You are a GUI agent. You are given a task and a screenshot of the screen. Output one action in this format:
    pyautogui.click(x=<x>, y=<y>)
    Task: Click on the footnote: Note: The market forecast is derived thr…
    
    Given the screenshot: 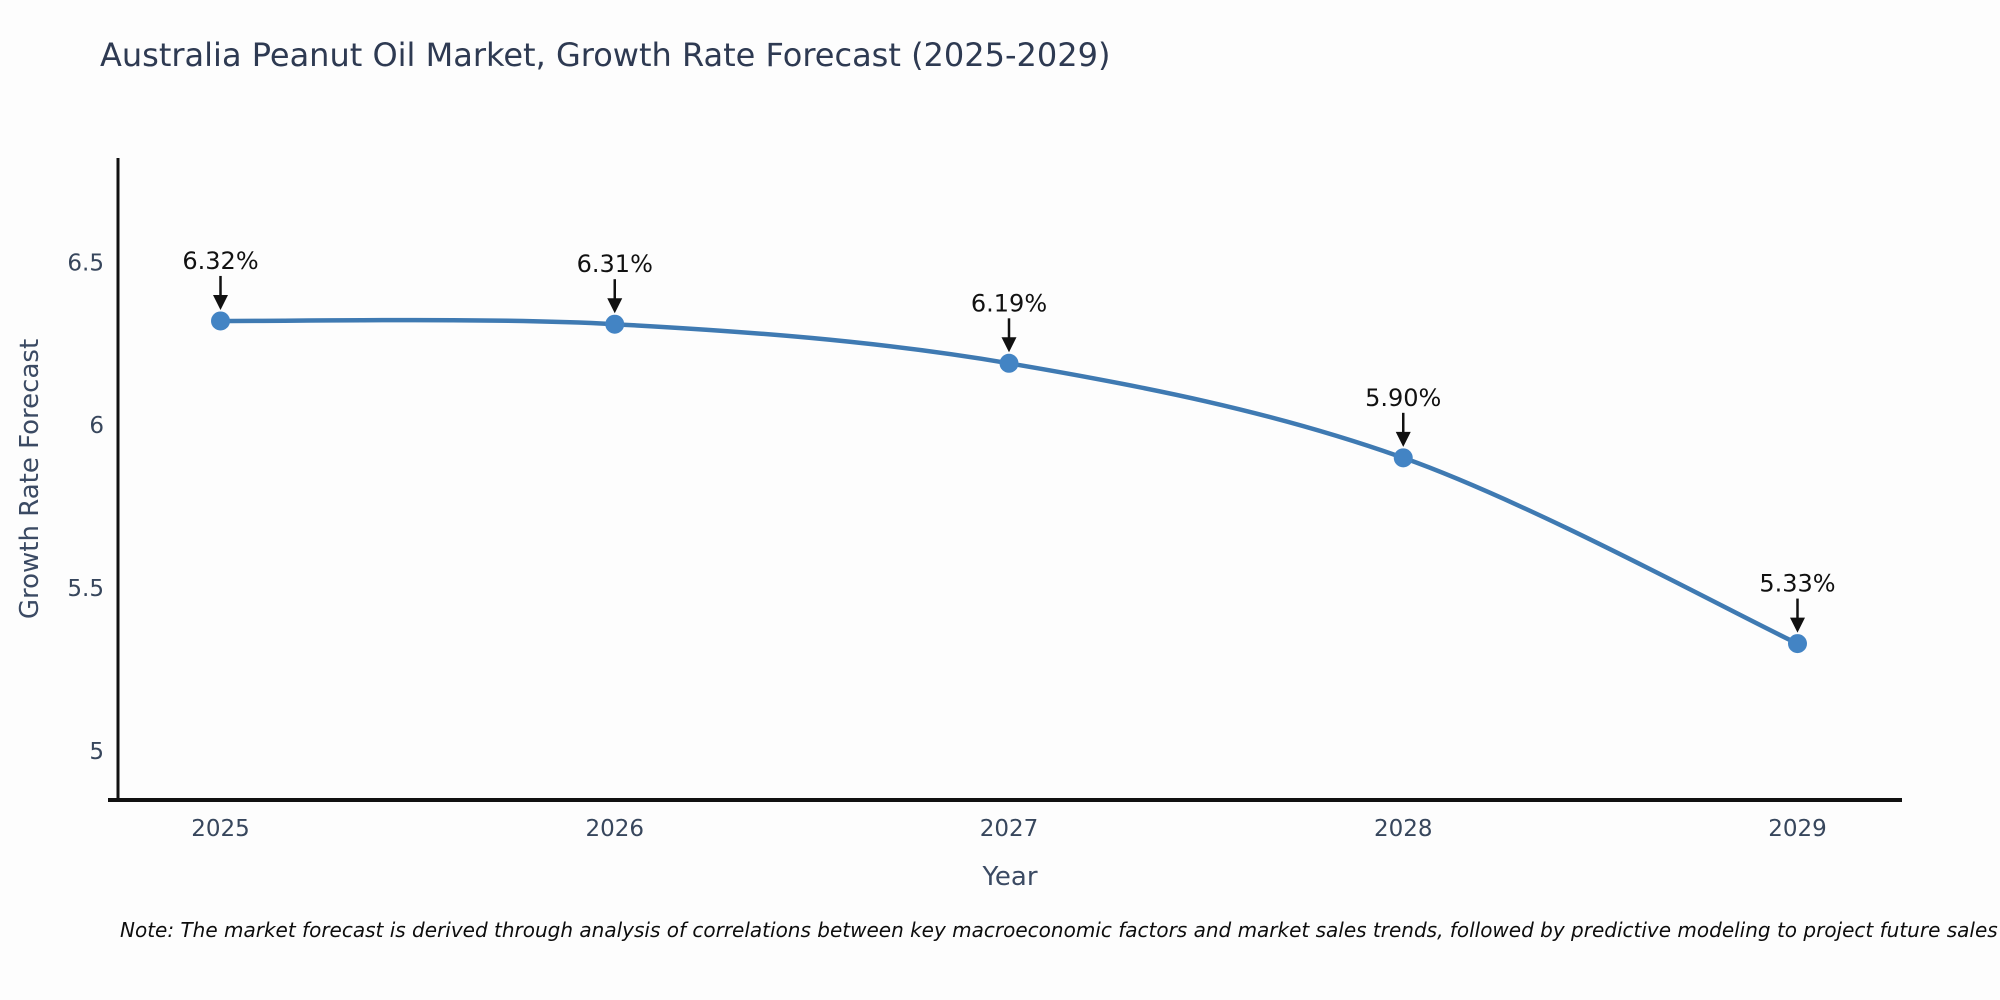 What is the action you would take?
    pyautogui.click(x=1059, y=930)
    